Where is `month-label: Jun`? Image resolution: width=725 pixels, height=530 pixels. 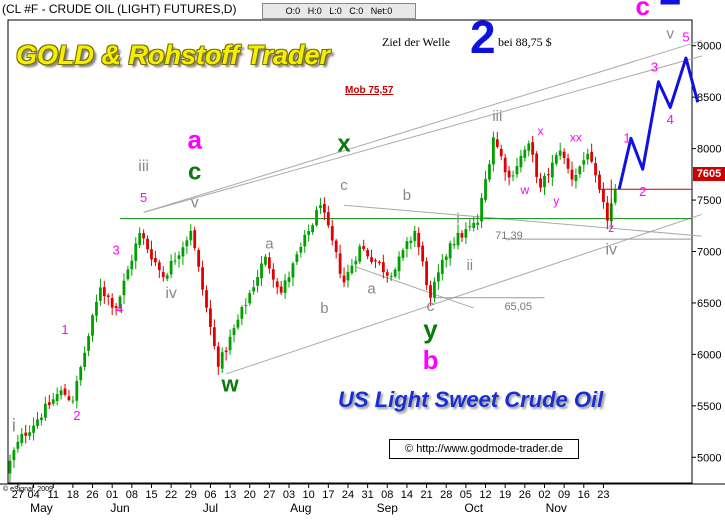
month-label: Jun is located at coordinates (119, 508).